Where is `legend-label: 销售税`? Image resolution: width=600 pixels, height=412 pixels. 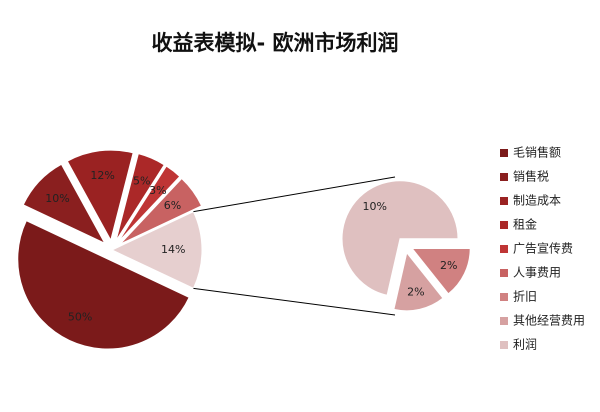
legend-label: 销售税 is located at coordinates (531, 176).